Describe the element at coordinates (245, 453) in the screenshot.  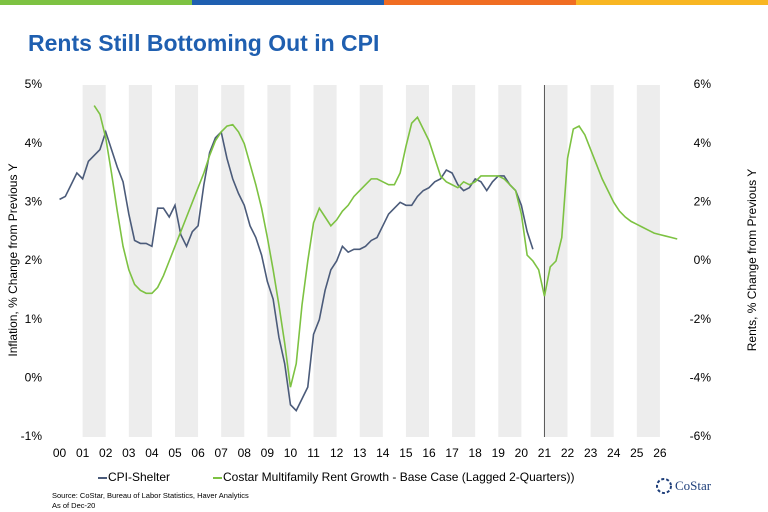
I see `x-tick-label: 08` at that location.